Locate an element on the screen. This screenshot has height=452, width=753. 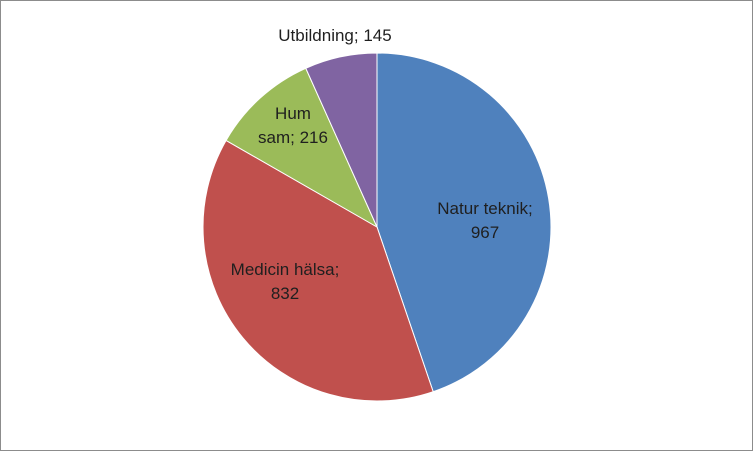
data-label-utbildning: Utbildning; 145 is located at coordinates (334, 35).